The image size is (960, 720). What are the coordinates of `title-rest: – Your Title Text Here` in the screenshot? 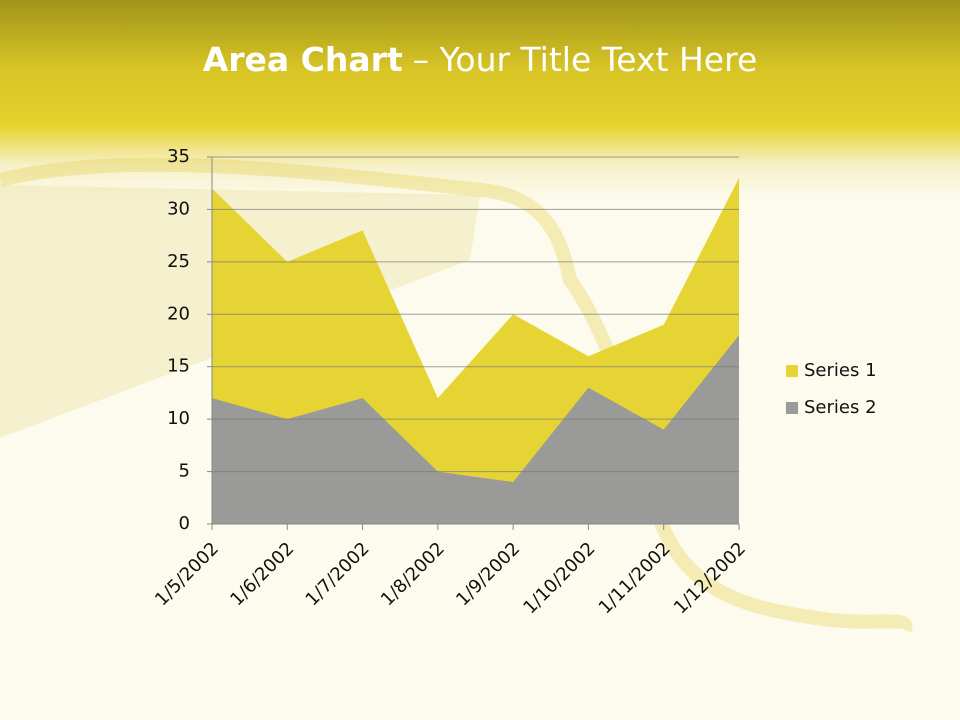 It's located at (585, 59).